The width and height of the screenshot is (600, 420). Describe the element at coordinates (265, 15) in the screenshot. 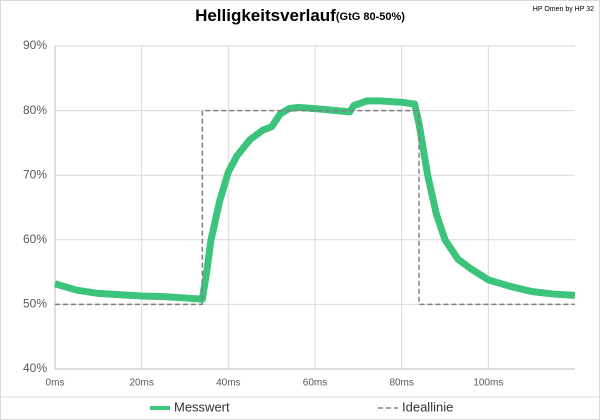

I see `title: Helligkeitsverlauf` at that location.